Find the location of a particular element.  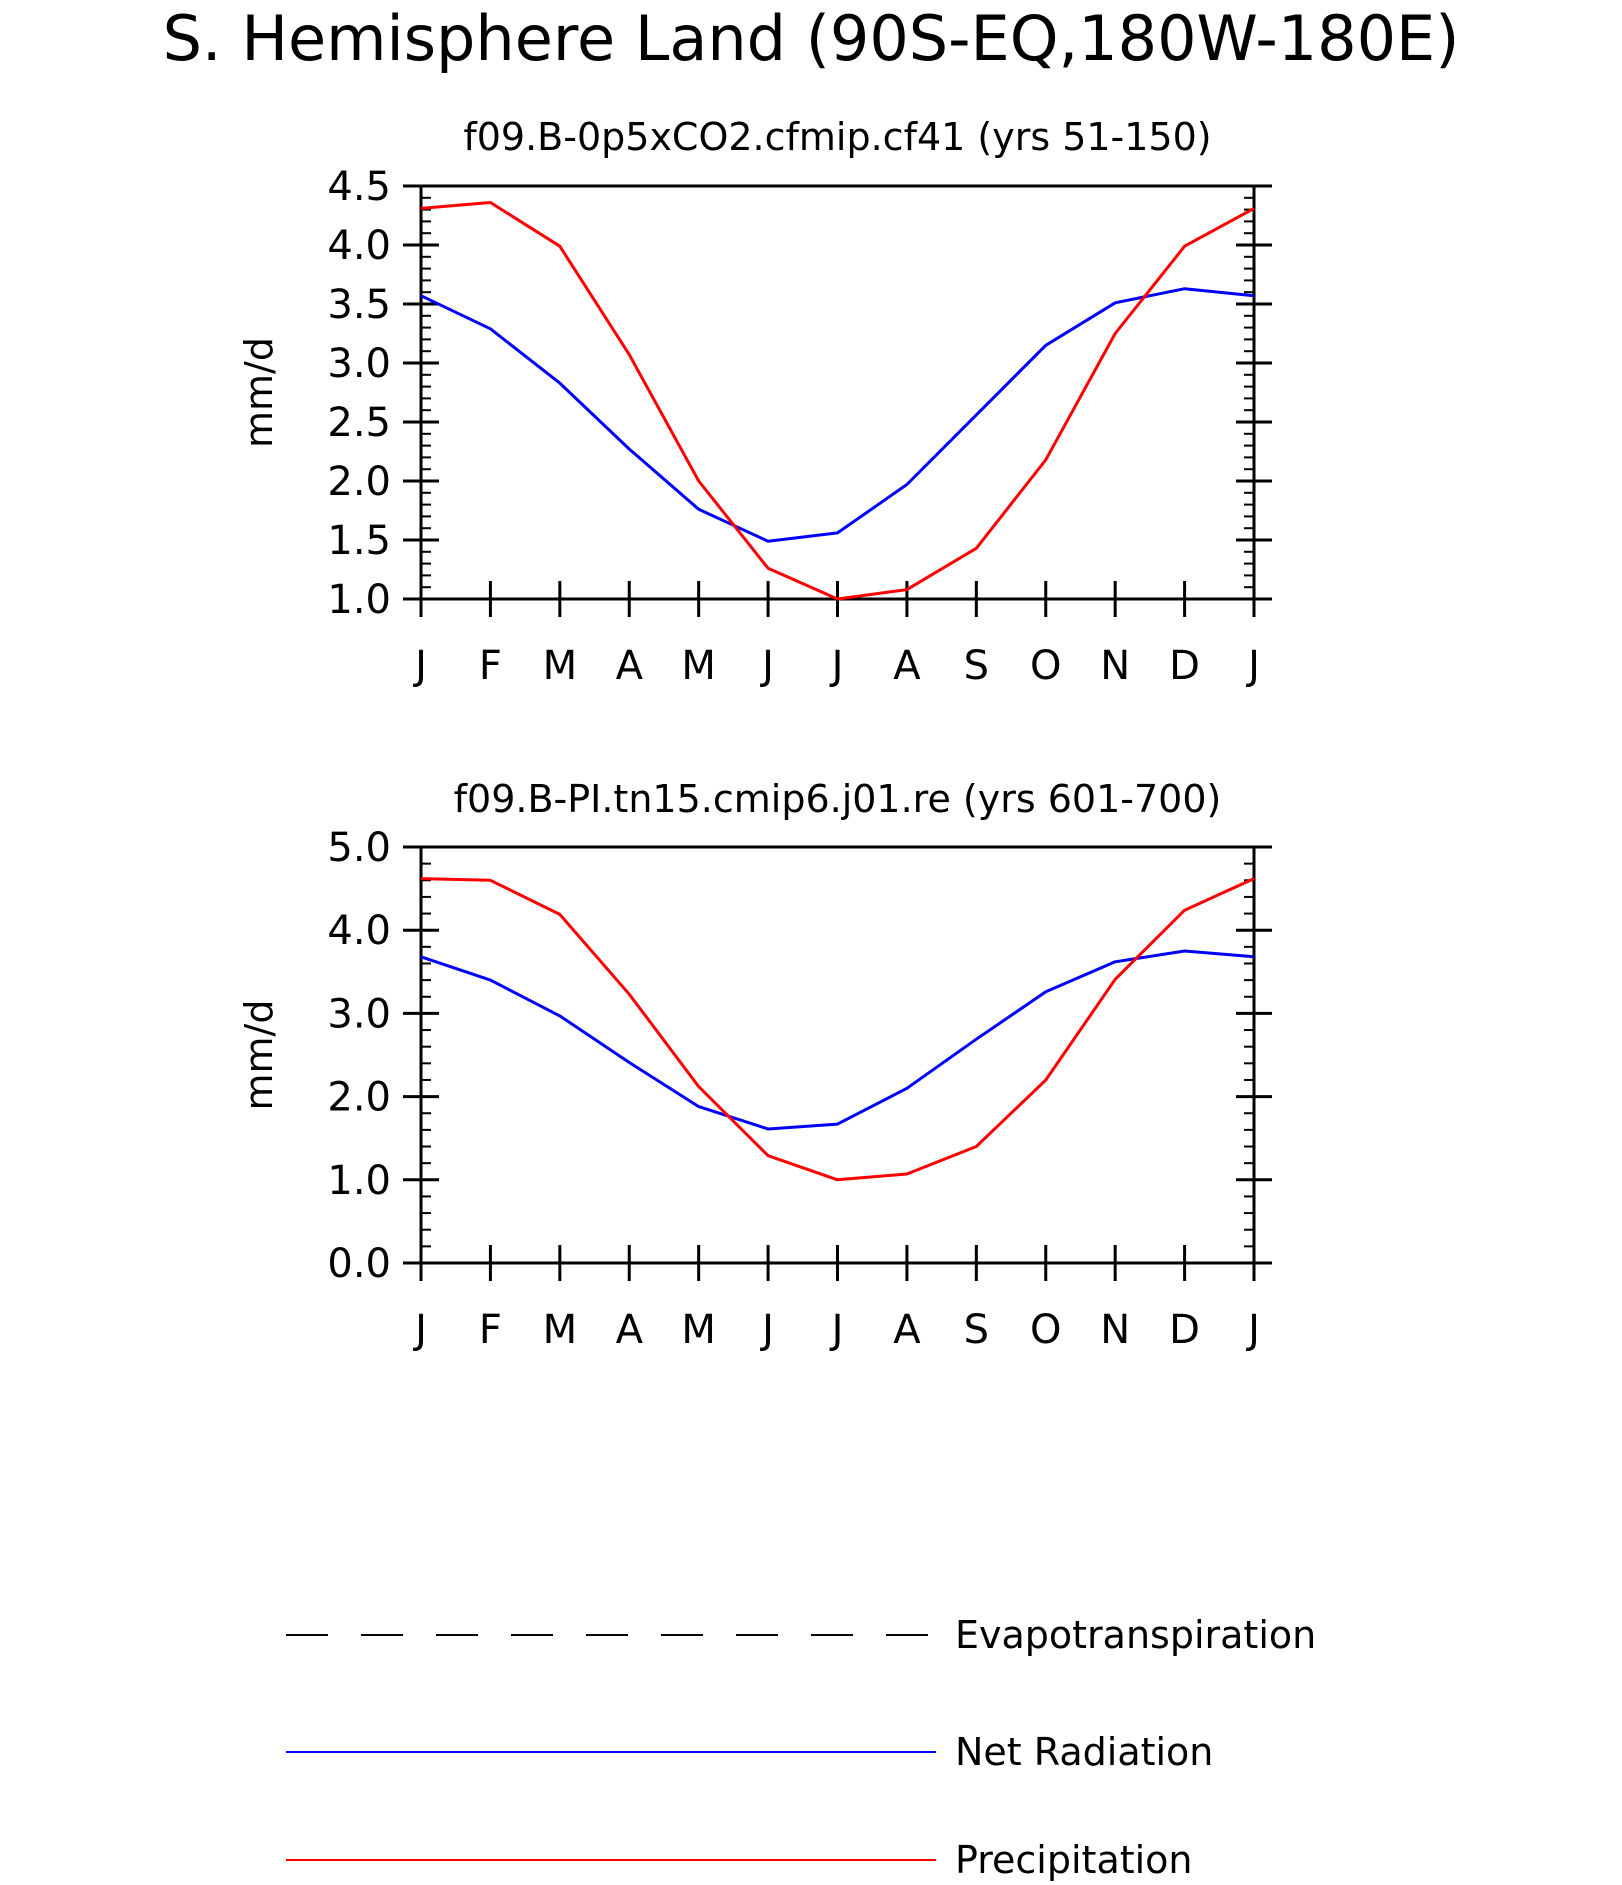

legend-label-net-radiation: Net Radiation is located at coordinates (1084, 1752).